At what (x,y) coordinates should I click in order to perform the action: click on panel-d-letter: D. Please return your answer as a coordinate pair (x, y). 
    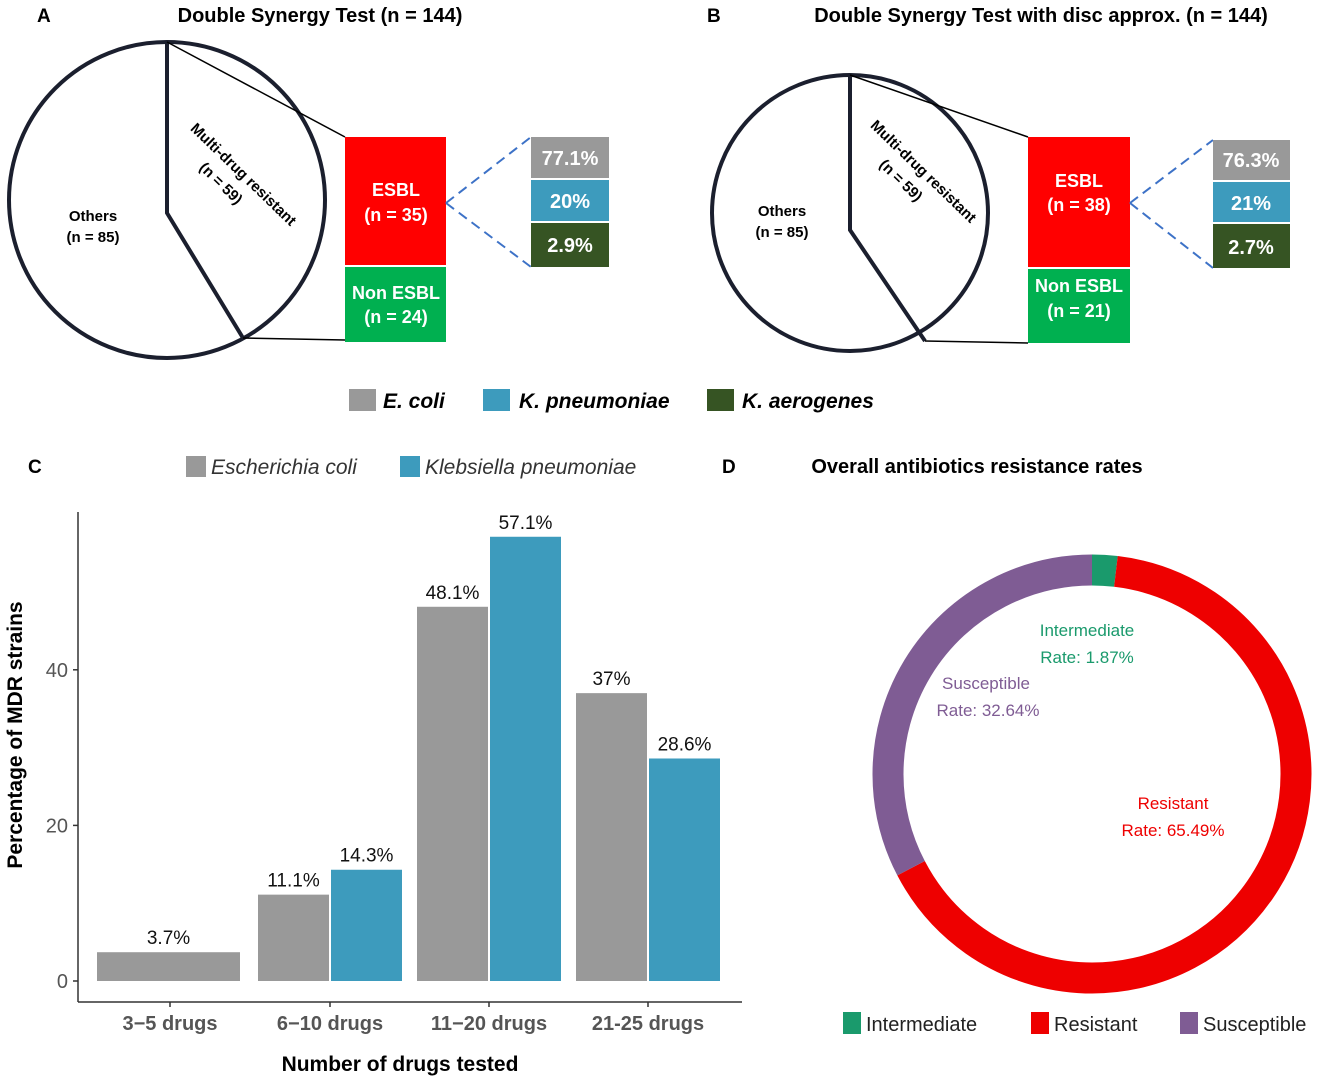
    Looking at the image, I should click on (729, 467).